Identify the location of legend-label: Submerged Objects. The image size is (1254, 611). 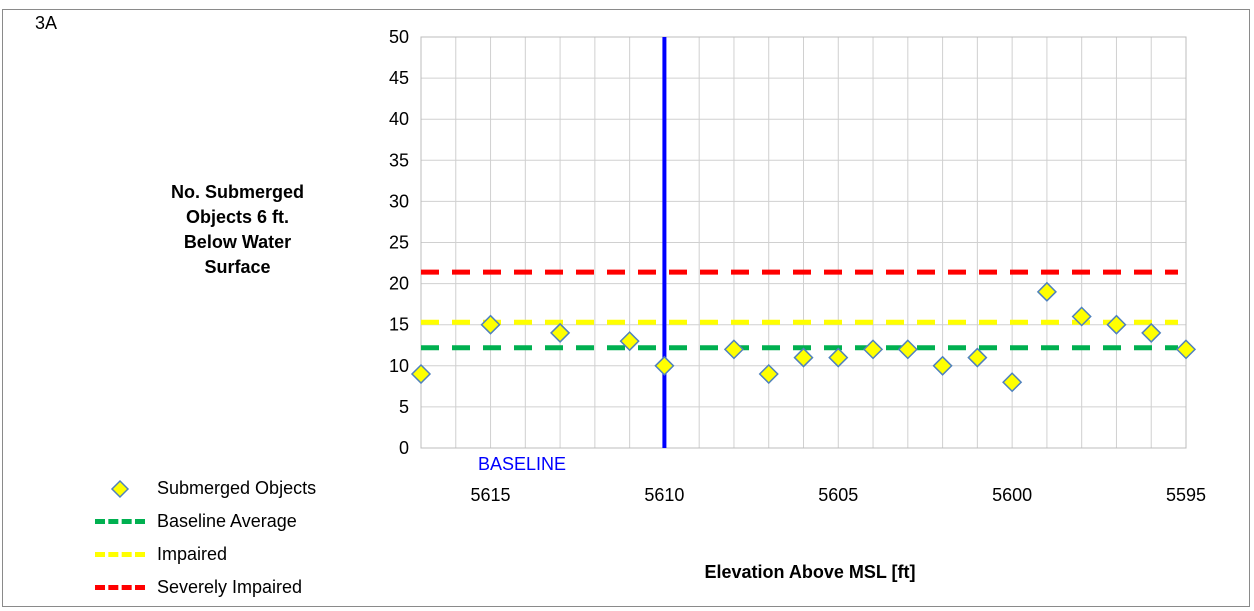
(237, 488).